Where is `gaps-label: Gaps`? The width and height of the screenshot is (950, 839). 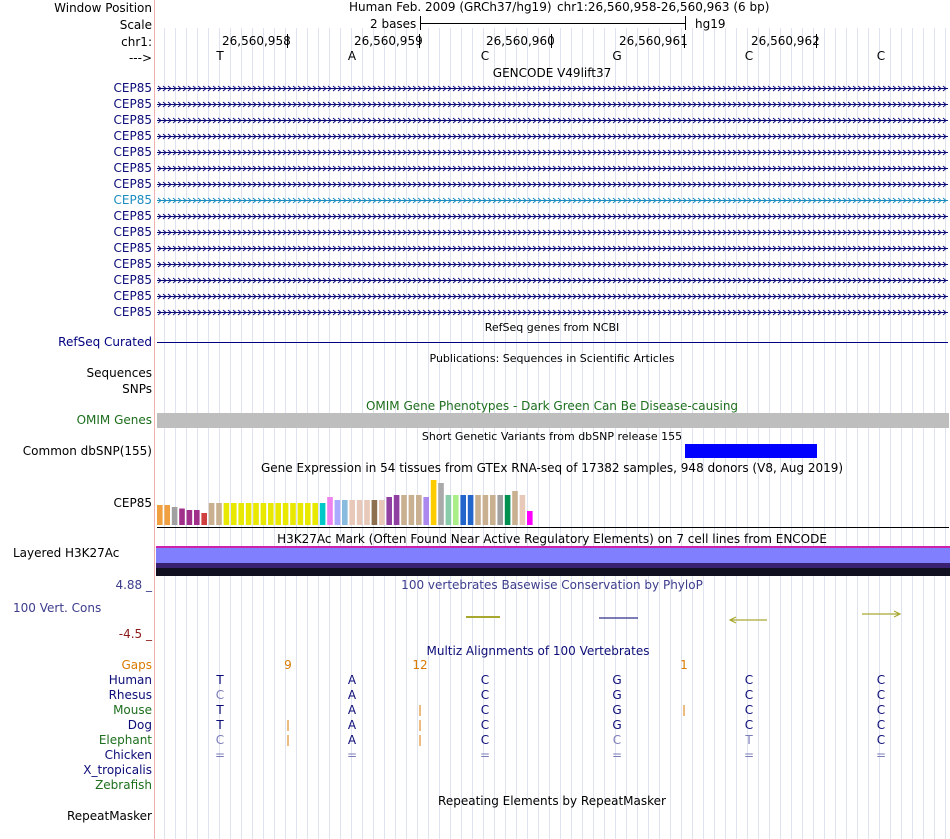 gaps-label: Gaps is located at coordinates (136, 665).